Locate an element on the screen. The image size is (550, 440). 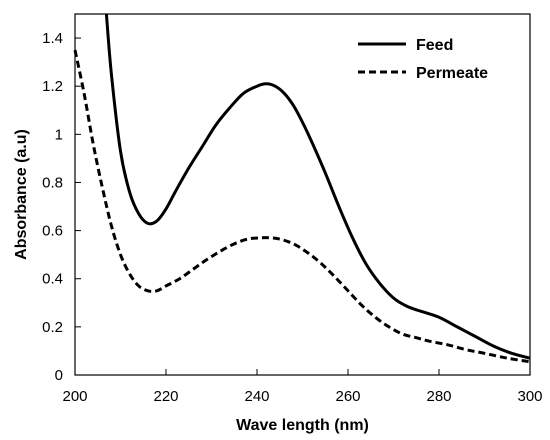
x-tick-label: 220 is located at coordinates (165, 396).